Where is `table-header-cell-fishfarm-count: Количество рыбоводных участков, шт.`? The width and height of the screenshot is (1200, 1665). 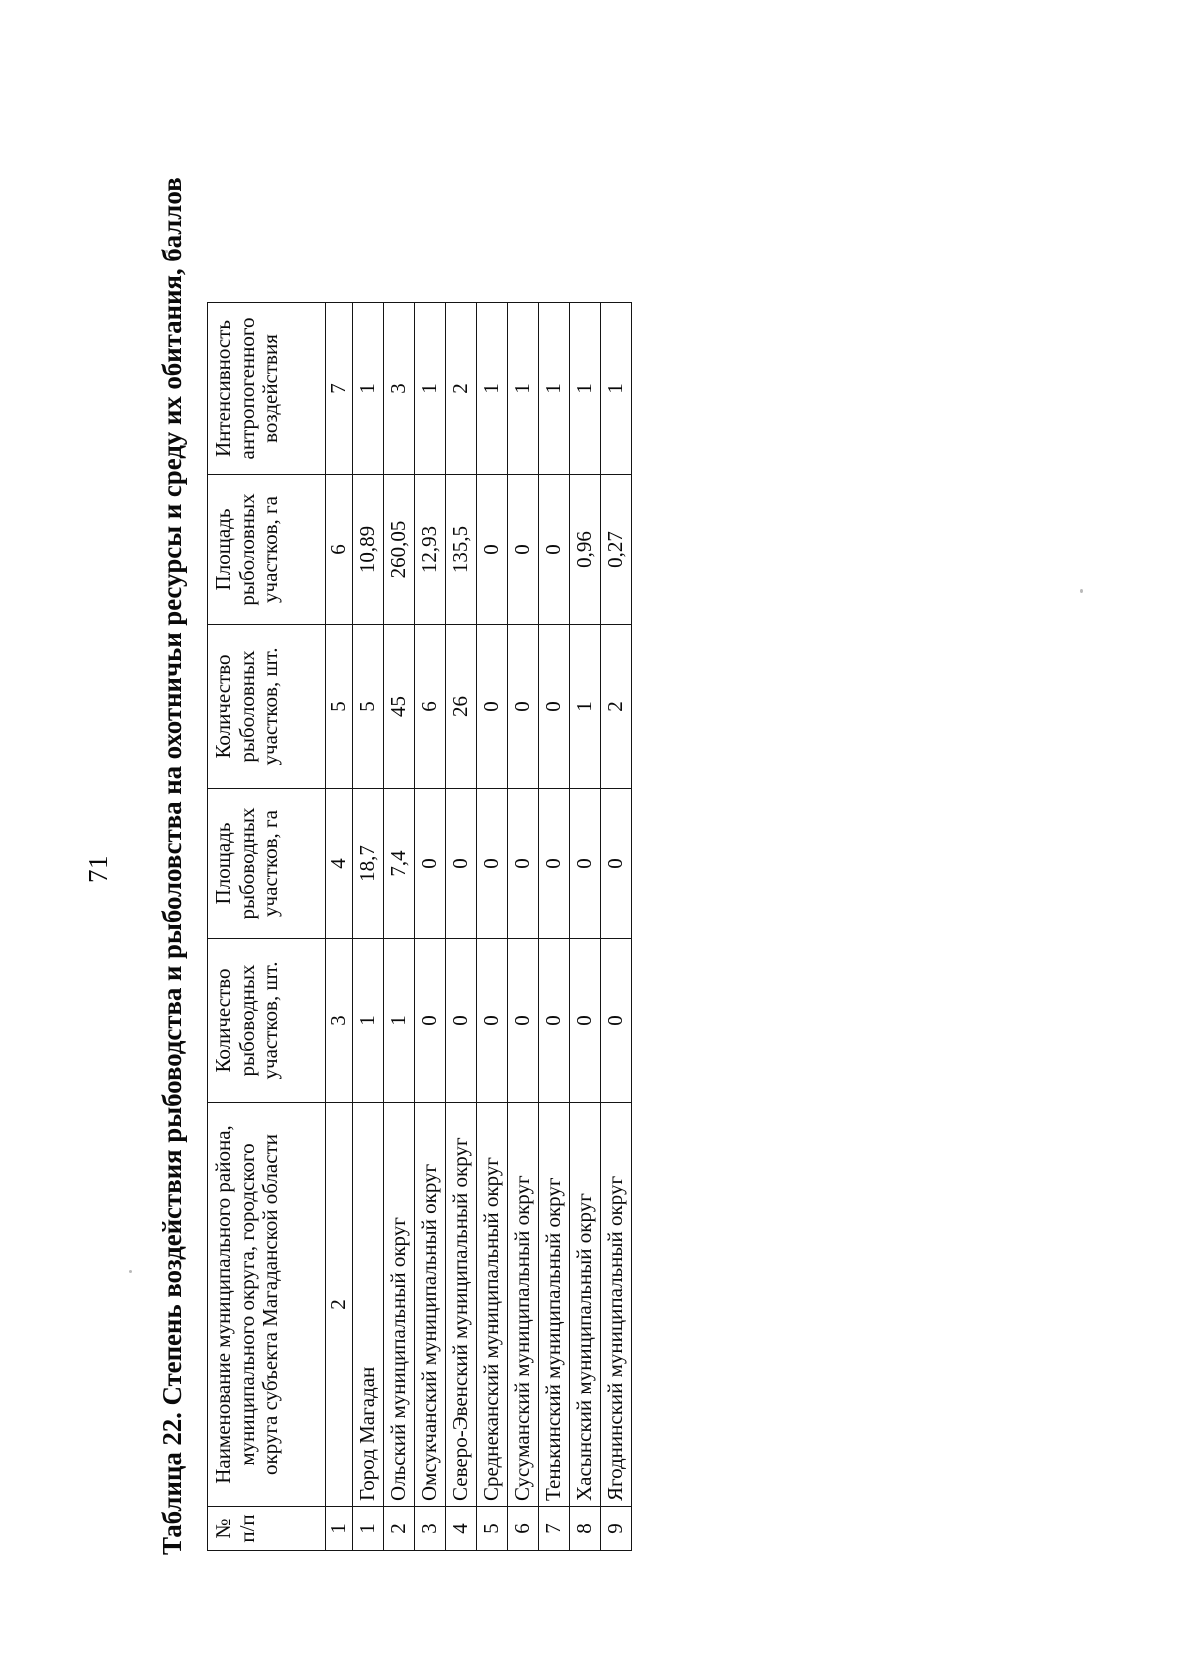
table-header-cell-fishfarm-count: Количество рыбоводных участков, шт. is located at coordinates (266, 1020).